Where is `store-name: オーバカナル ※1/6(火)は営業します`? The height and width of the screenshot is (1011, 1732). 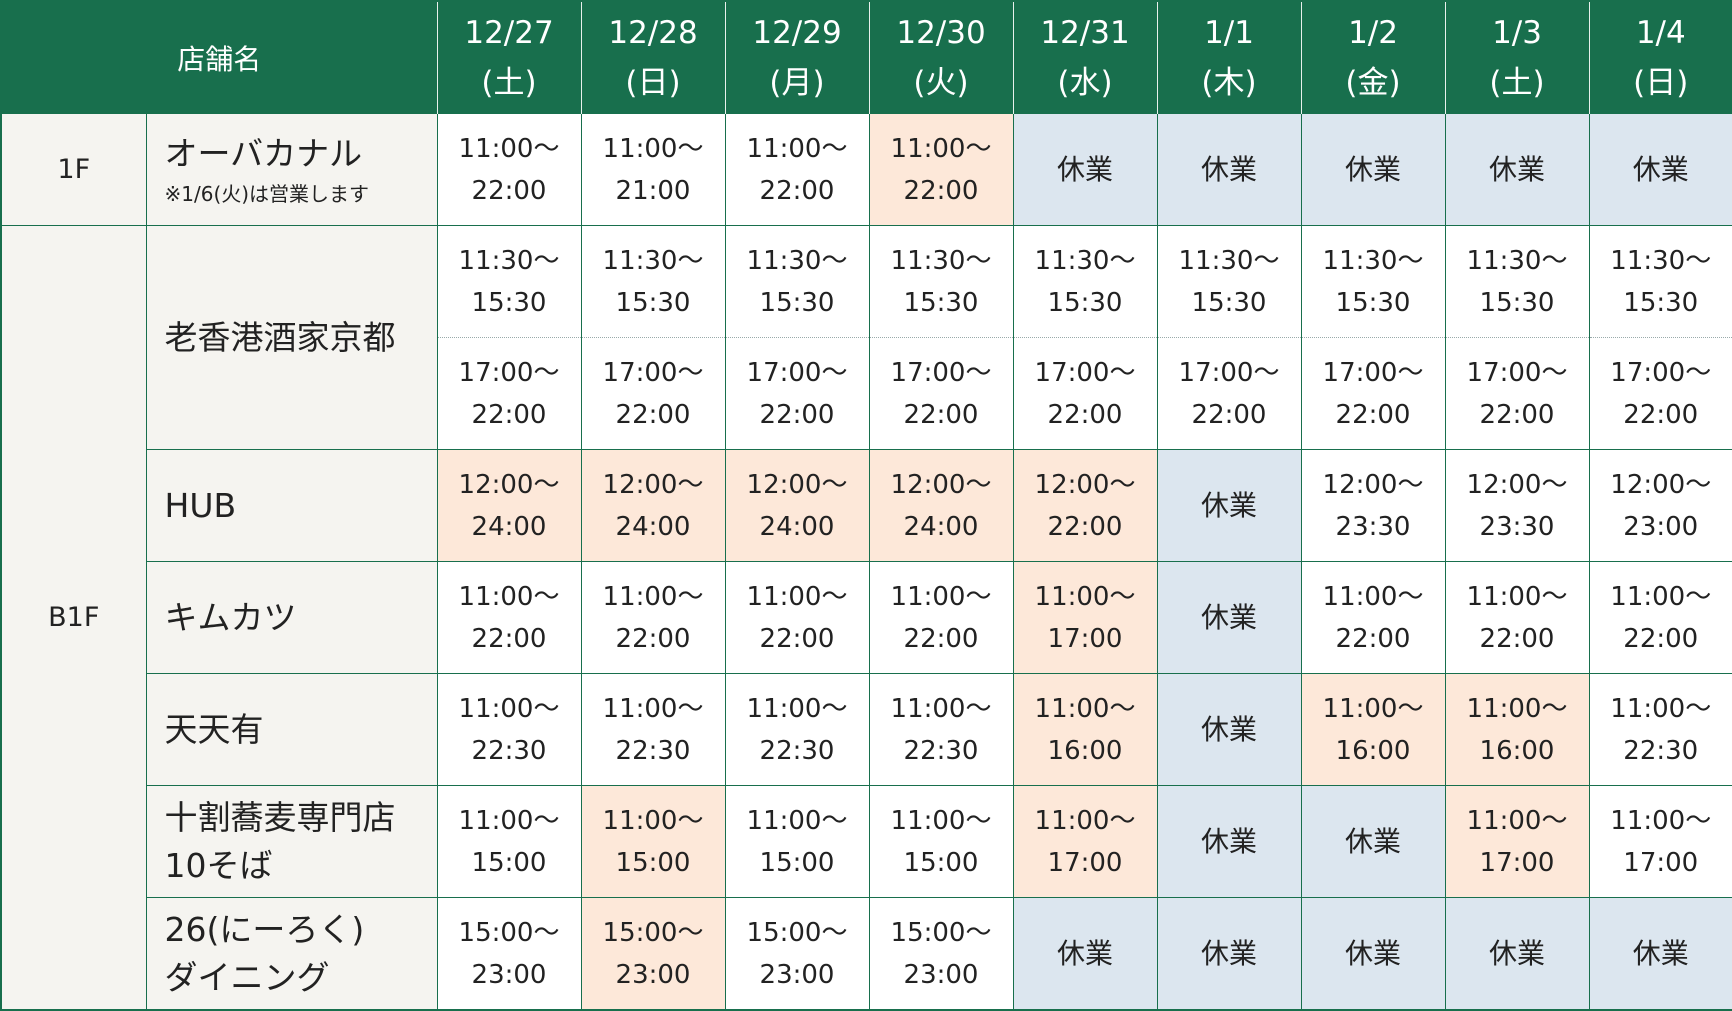
store-name: オーバカナル ※1/6(火)は営業します is located at coordinates (291, 169).